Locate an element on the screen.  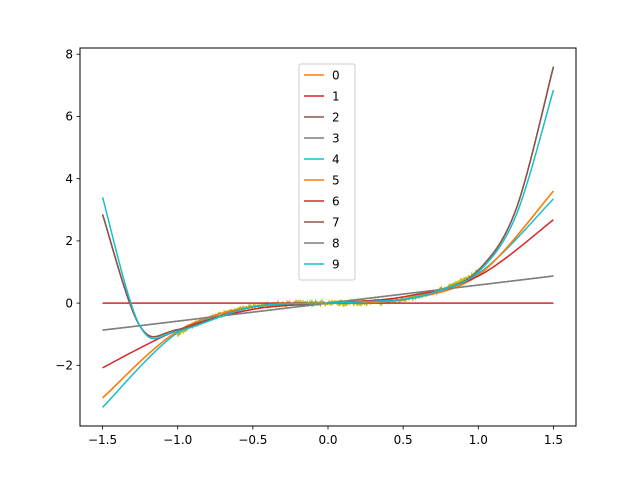
x-tick-label: −1.0 is located at coordinates (177, 440).